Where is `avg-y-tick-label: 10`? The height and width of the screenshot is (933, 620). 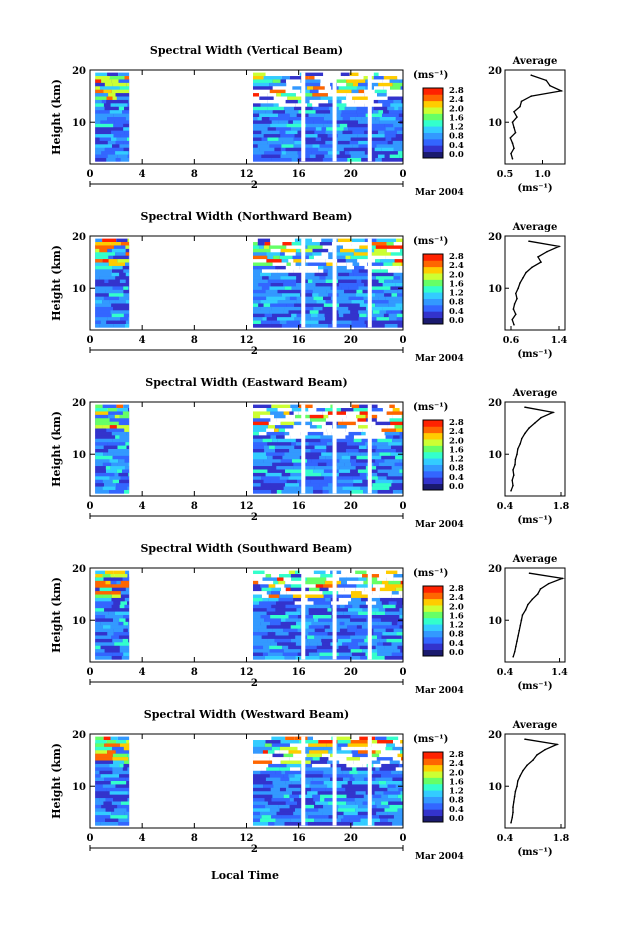 avg-y-tick-label: 10 is located at coordinates (495, 123).